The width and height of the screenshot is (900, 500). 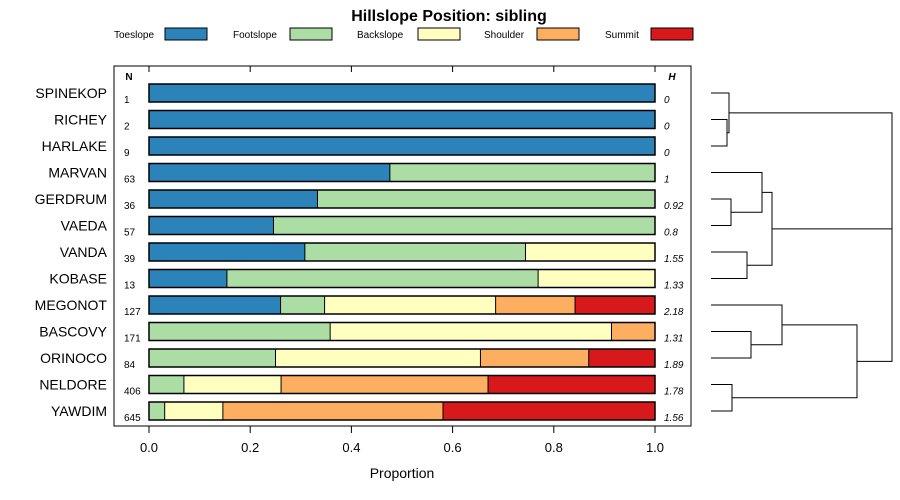 I want to click on legend-label-backslope: Backslope, so click(x=380, y=35).